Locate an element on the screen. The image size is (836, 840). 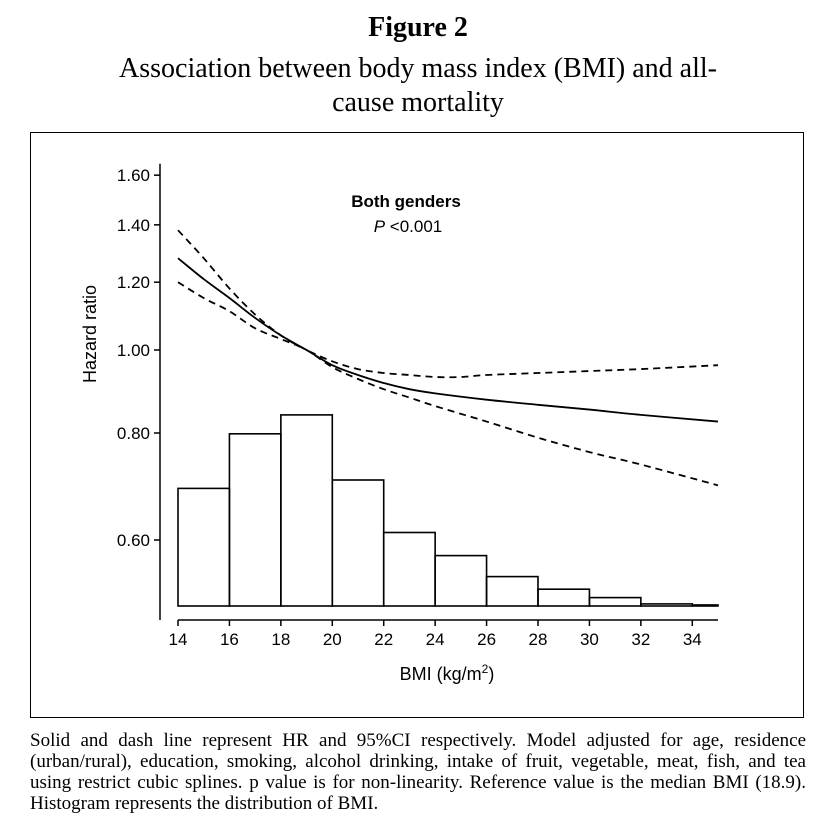
x-tick-label: 24 is located at coordinates (435, 639).